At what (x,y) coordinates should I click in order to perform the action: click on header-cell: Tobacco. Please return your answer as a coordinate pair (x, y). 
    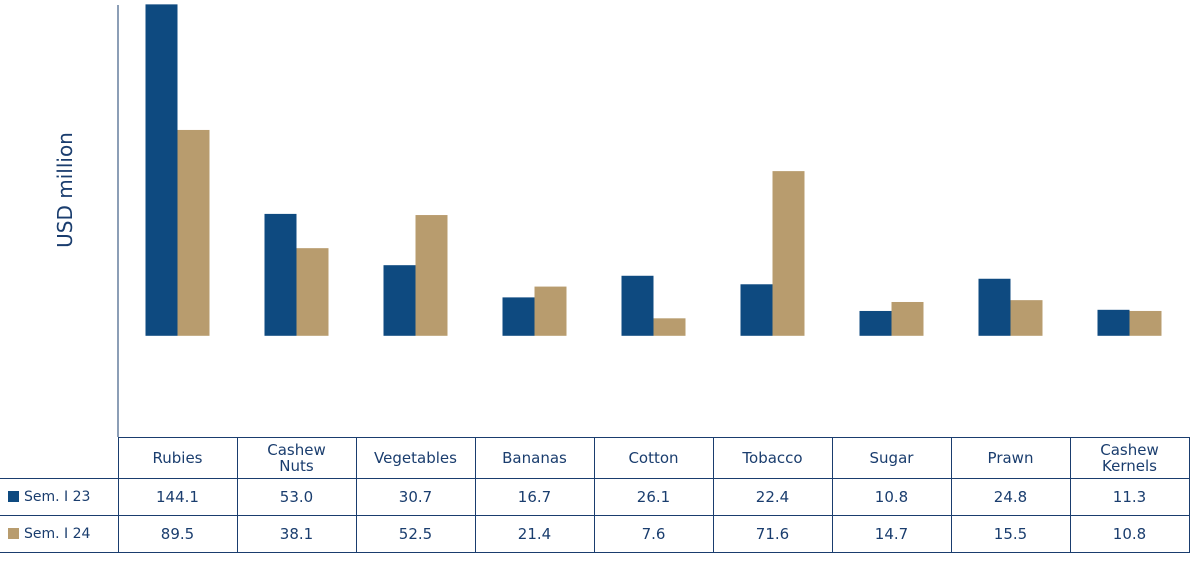
    Looking at the image, I should click on (772, 458).